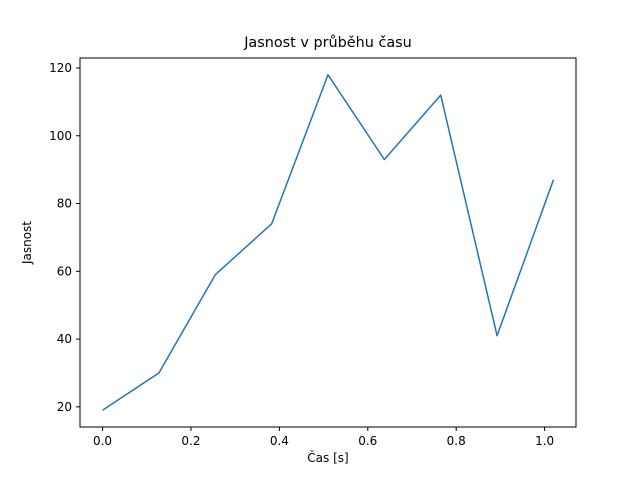  I want to click on y-tick-label: 100, so click(60, 136).